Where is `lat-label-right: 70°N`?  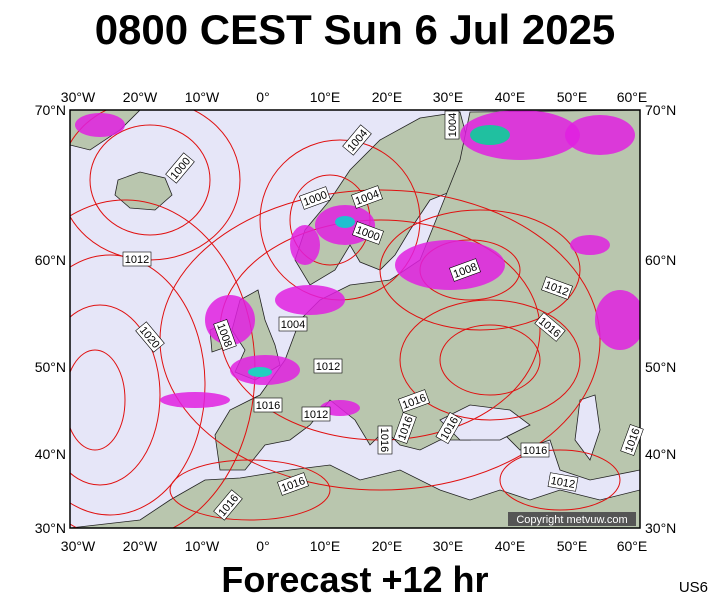 lat-label-right: 70°N is located at coordinates (660, 110).